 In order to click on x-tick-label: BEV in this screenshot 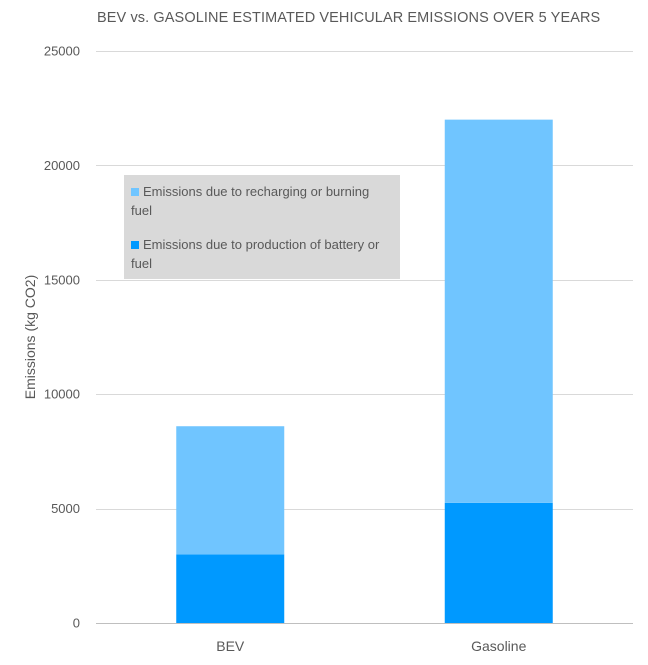, I will do `click(230, 646)`.